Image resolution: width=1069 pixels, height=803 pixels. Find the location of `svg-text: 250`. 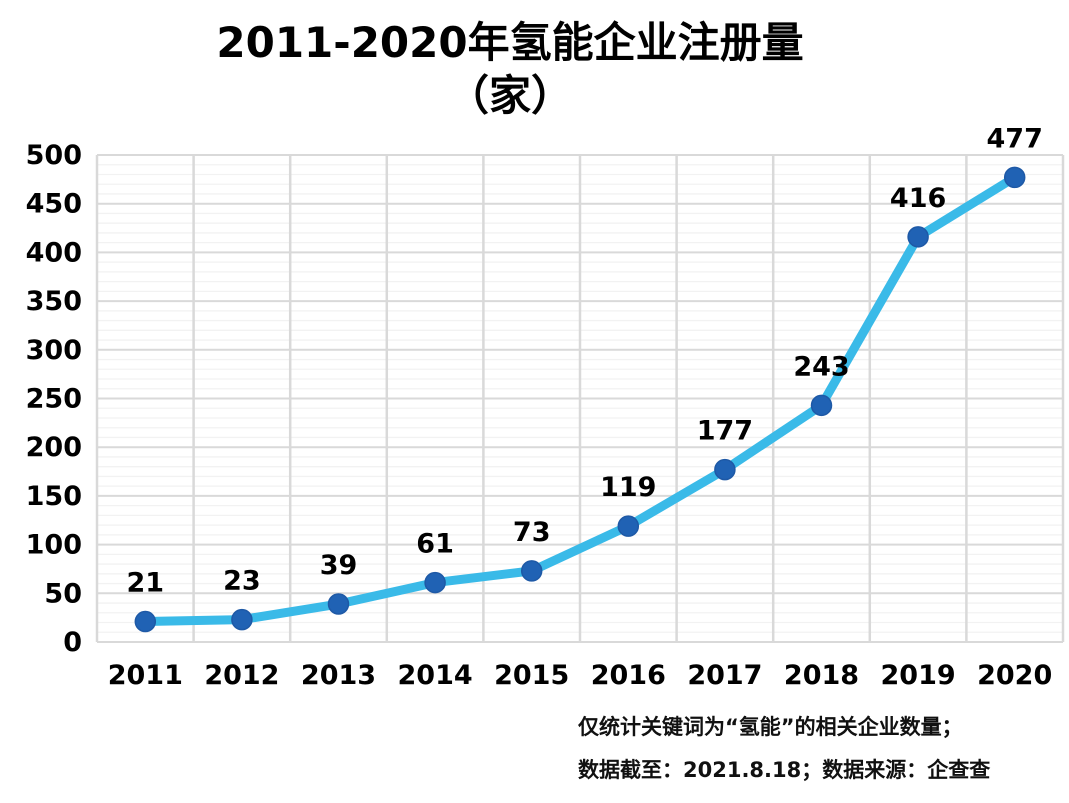

svg-text: 250 is located at coordinates (54, 399).